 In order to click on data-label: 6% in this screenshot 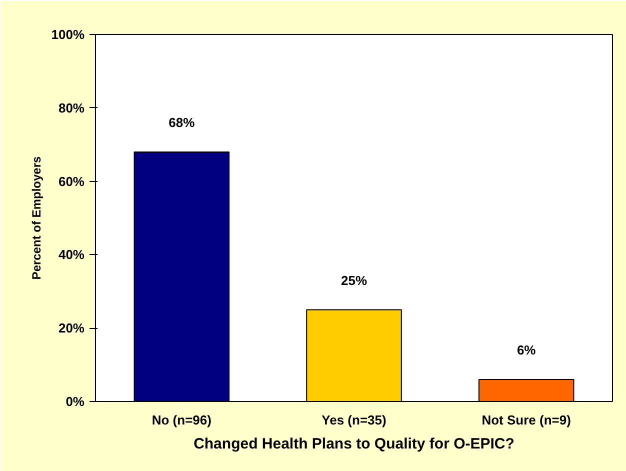, I will do `click(526, 350)`.